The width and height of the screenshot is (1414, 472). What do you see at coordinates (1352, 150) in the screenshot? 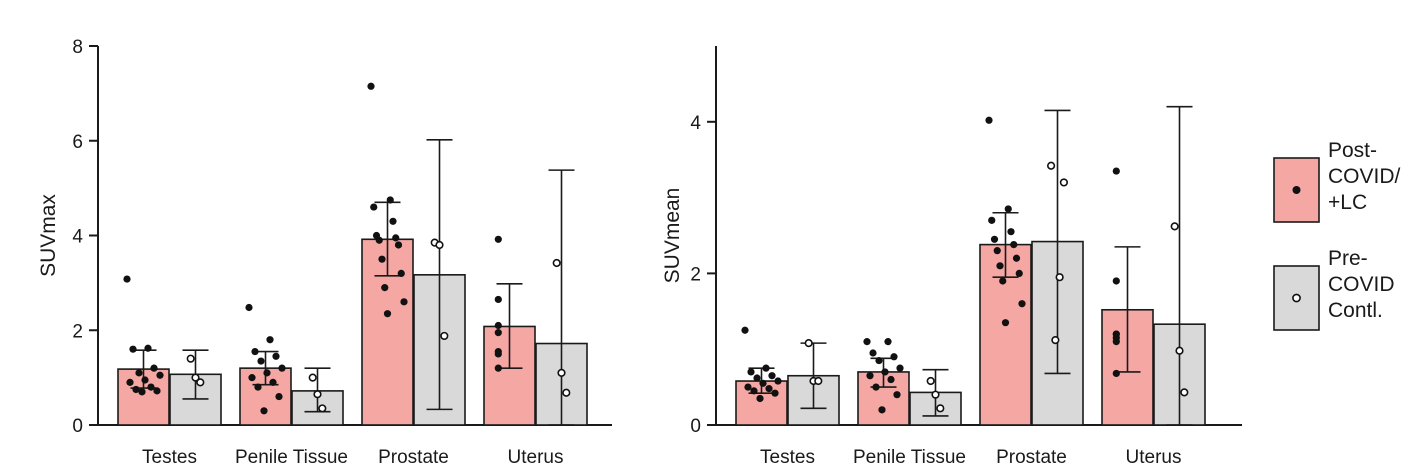
I see `legend-label-line: Post-` at bounding box center [1352, 150].